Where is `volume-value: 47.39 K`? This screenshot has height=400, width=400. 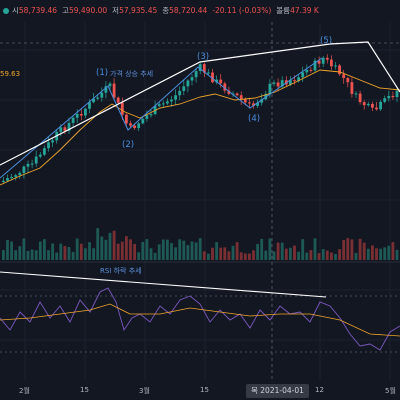
volume-value: 47.39 K is located at coordinates (304, 10).